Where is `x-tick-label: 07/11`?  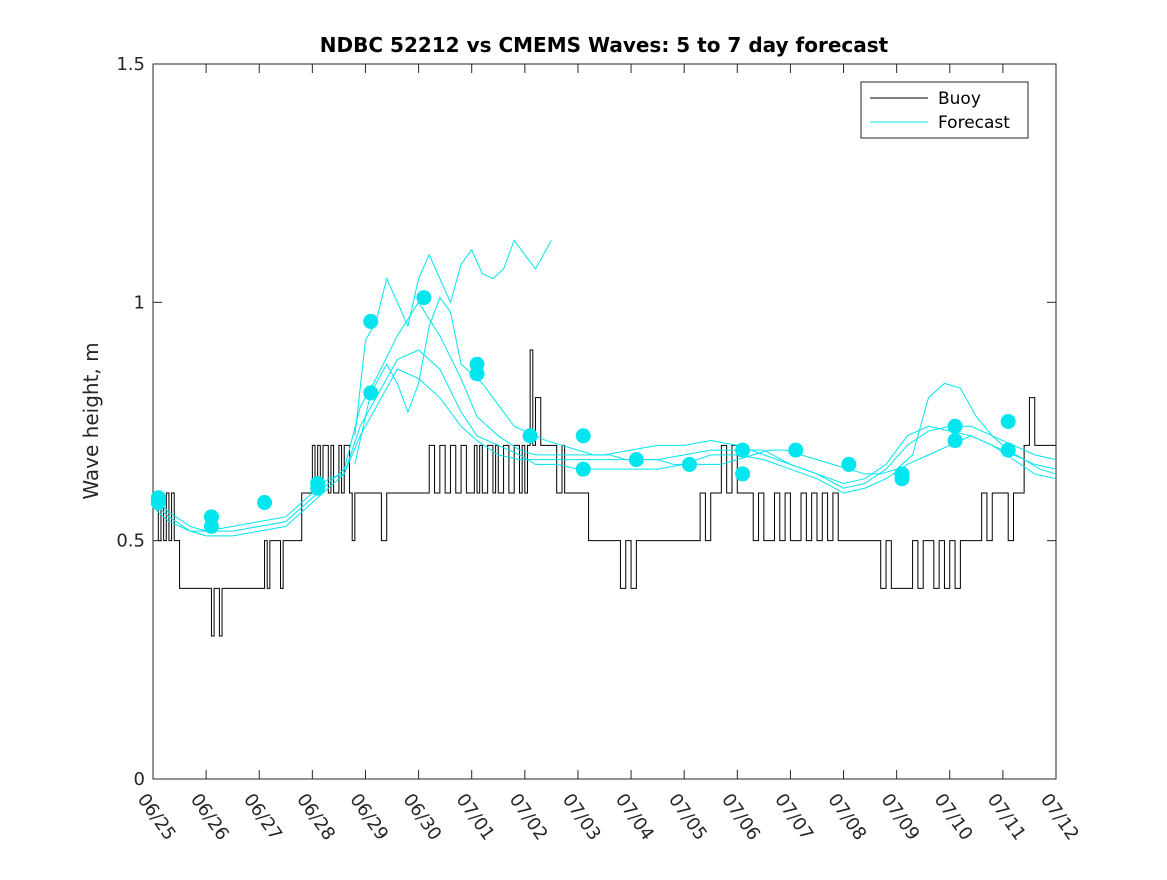 x-tick-label: 07/11 is located at coordinates (1006, 817).